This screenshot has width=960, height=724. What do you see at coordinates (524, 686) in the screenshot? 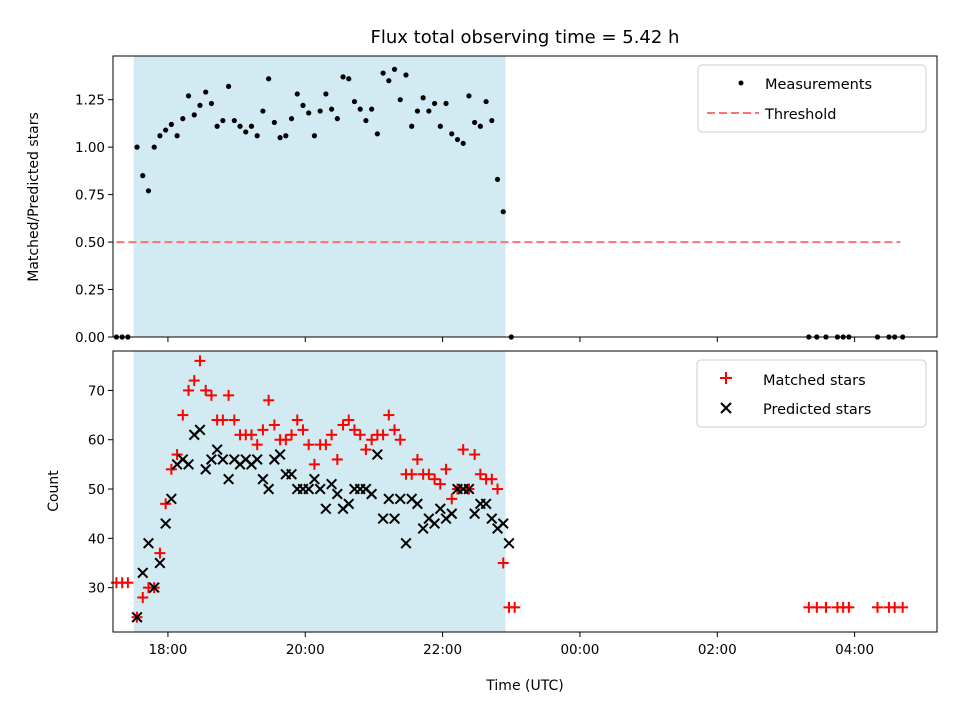
I see `x-axis-label: Time (UTC)` at bounding box center [524, 686].